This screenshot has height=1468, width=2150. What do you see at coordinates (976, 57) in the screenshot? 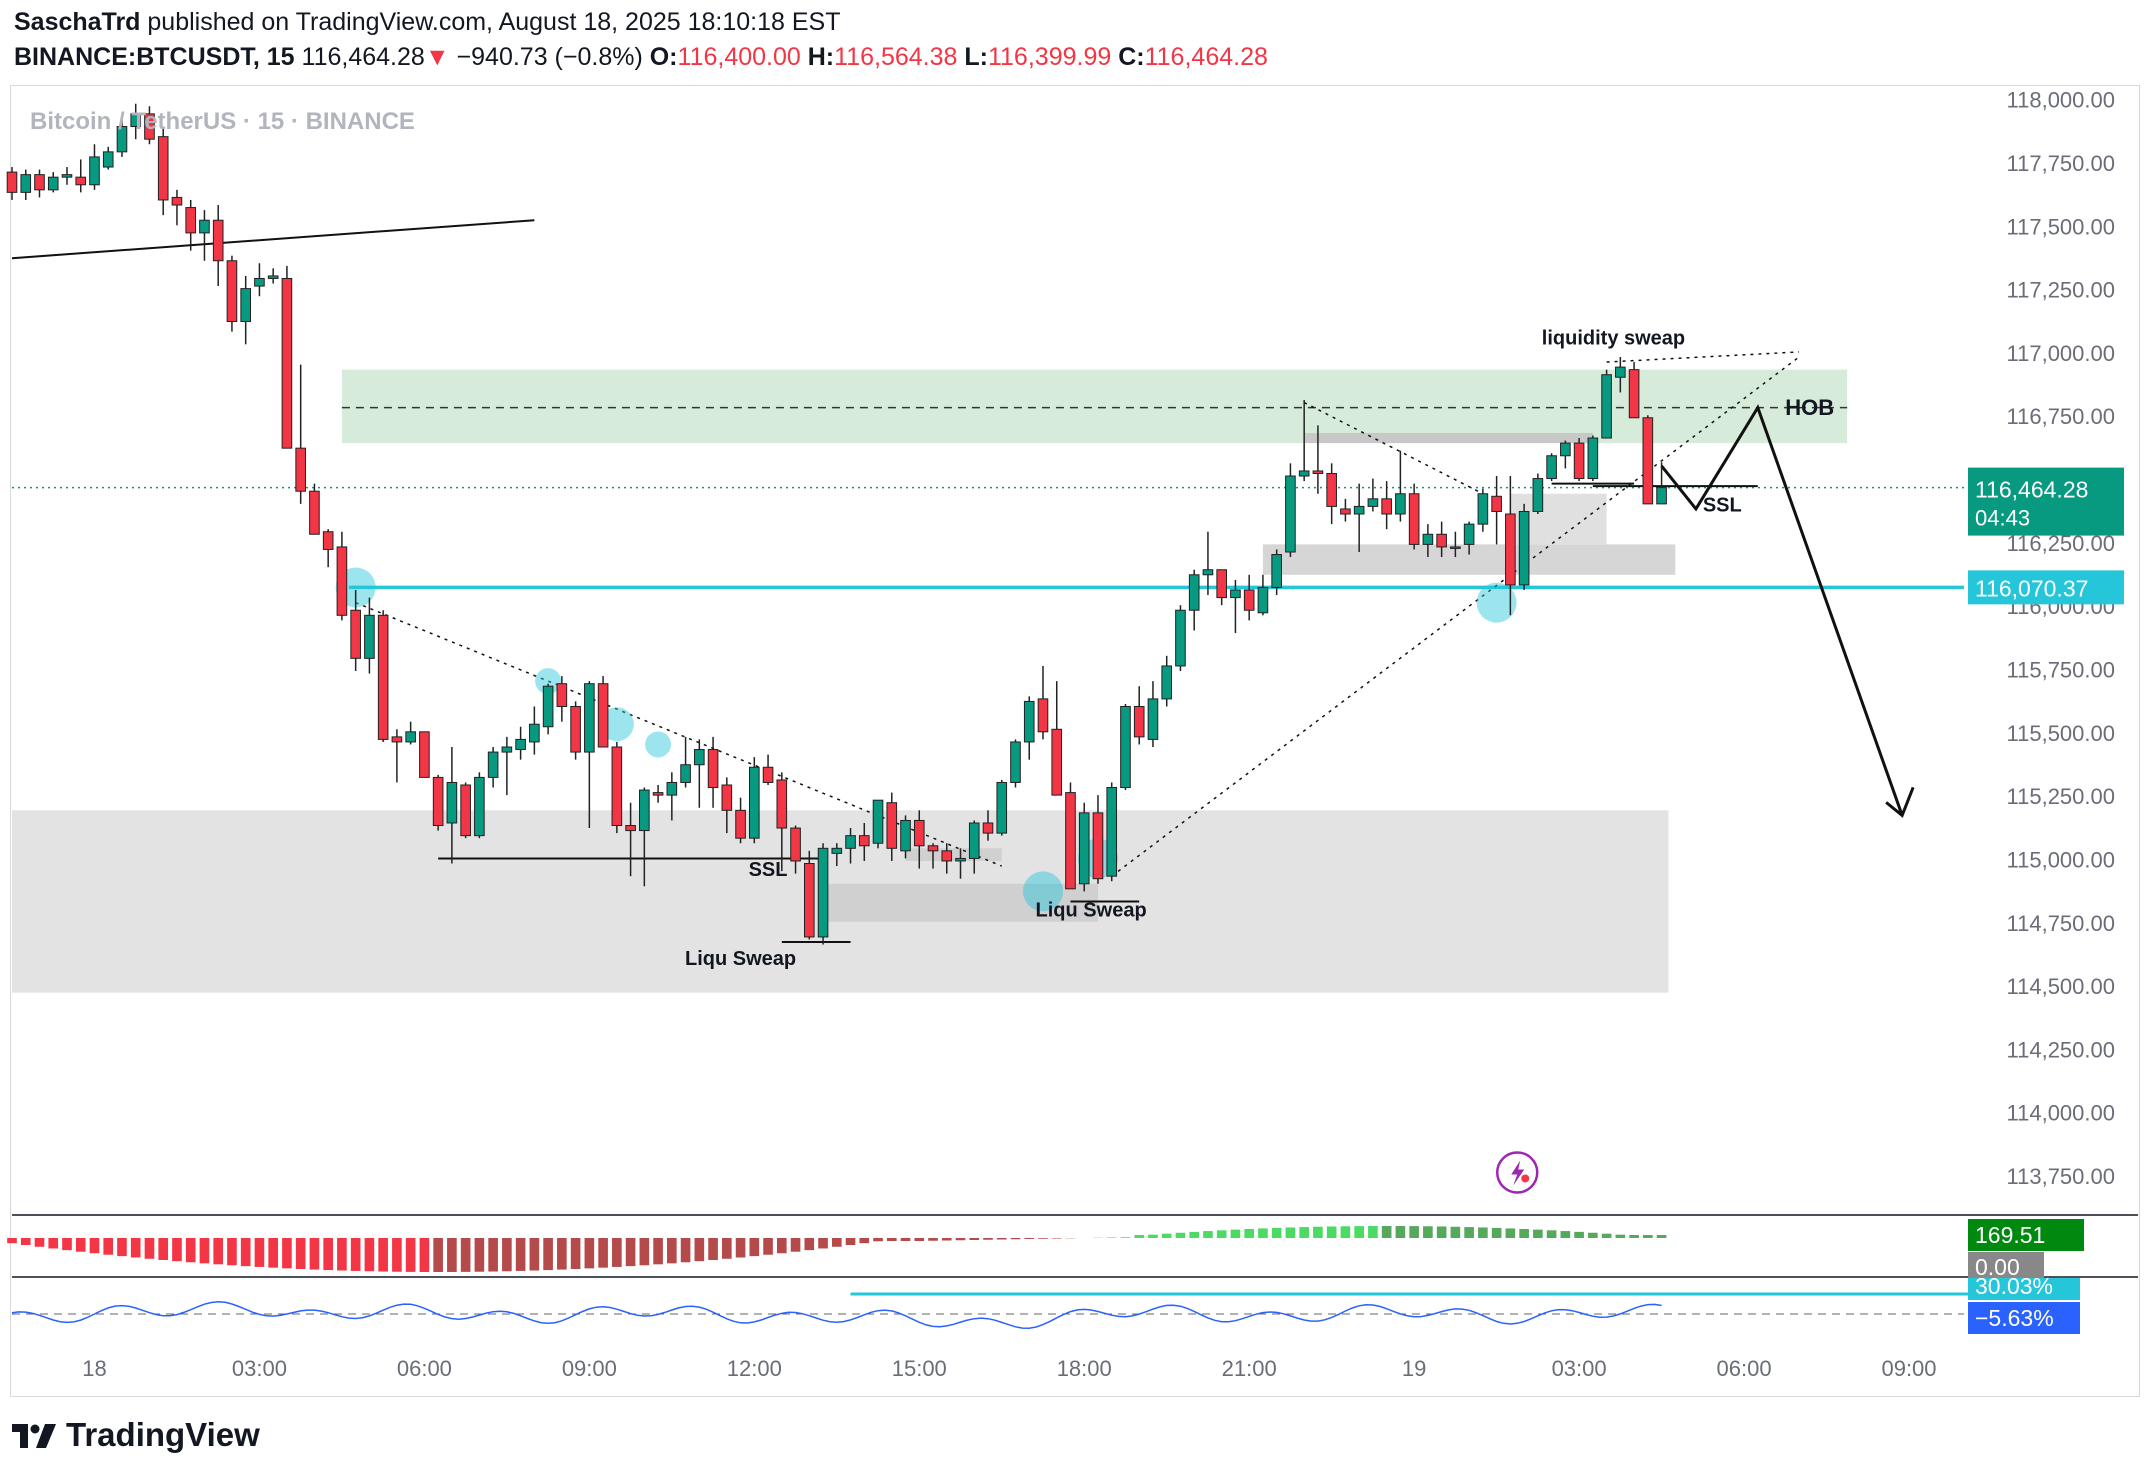
I see `low-label: L:` at bounding box center [976, 57].